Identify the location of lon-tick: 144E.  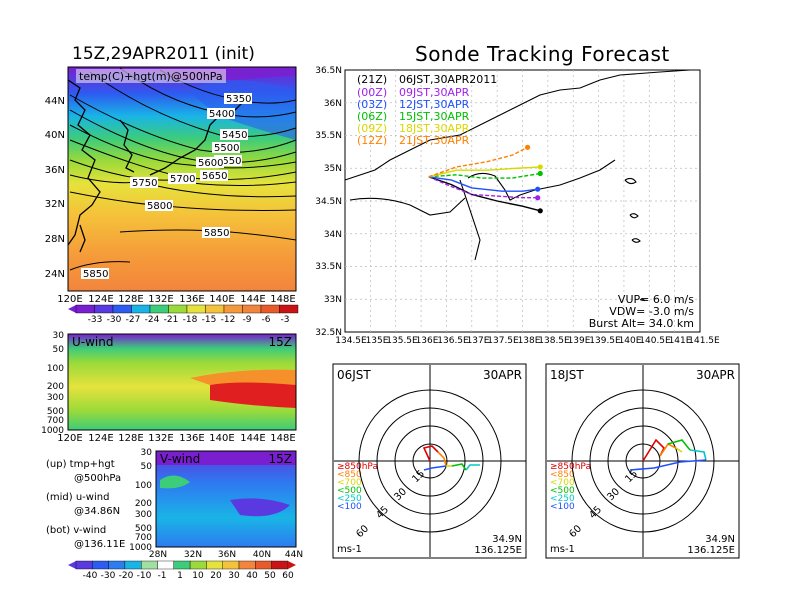
(252, 299).